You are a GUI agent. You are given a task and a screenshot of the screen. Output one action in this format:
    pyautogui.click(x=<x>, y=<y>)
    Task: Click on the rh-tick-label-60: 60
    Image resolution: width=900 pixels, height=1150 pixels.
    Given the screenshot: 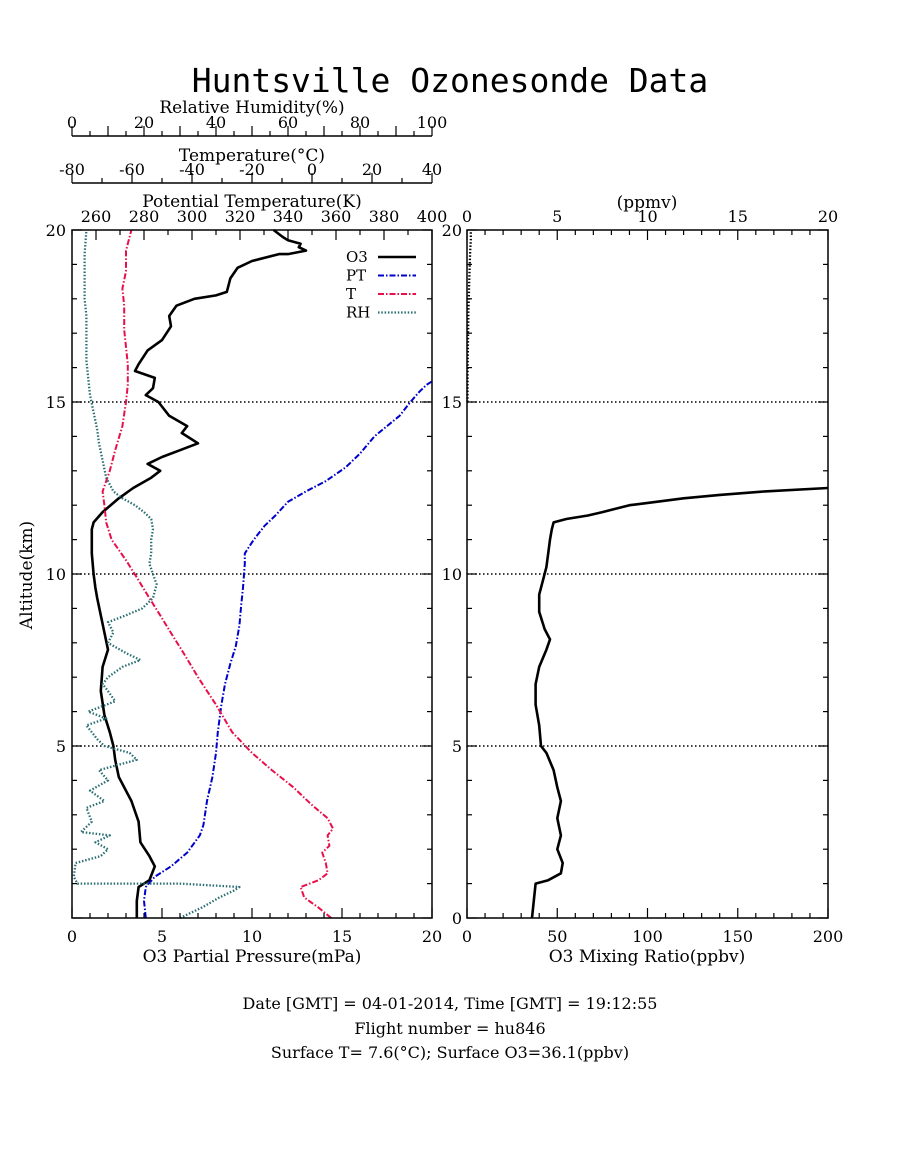 What is the action you would take?
    pyautogui.click(x=288, y=122)
    